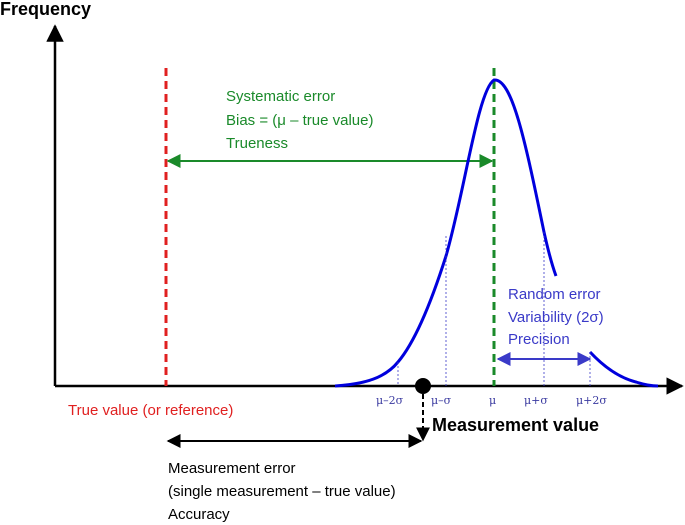  Describe the element at coordinates (299, 120) in the screenshot. I see `bias-label: Bias = (μ – true value)` at that location.